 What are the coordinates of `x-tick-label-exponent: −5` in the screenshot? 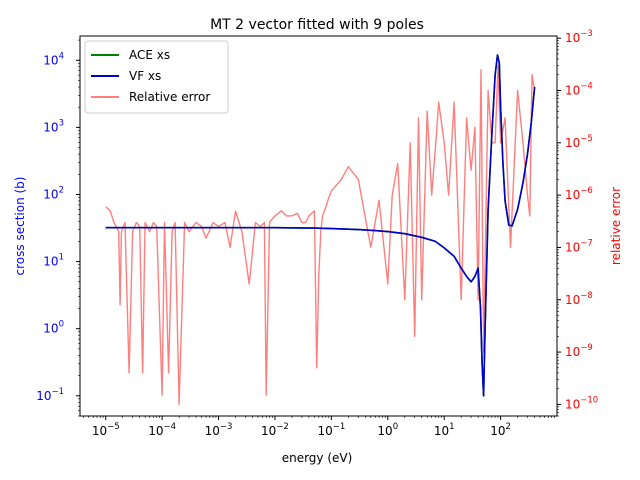 It's located at (113, 427).